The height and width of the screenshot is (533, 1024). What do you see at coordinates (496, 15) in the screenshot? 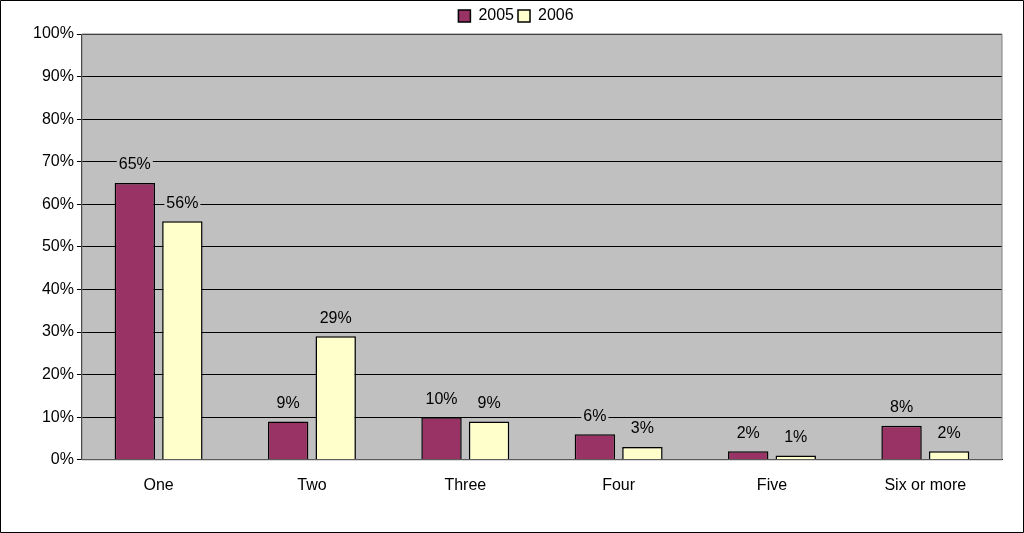
I see `legend-label: 2005` at bounding box center [496, 15].